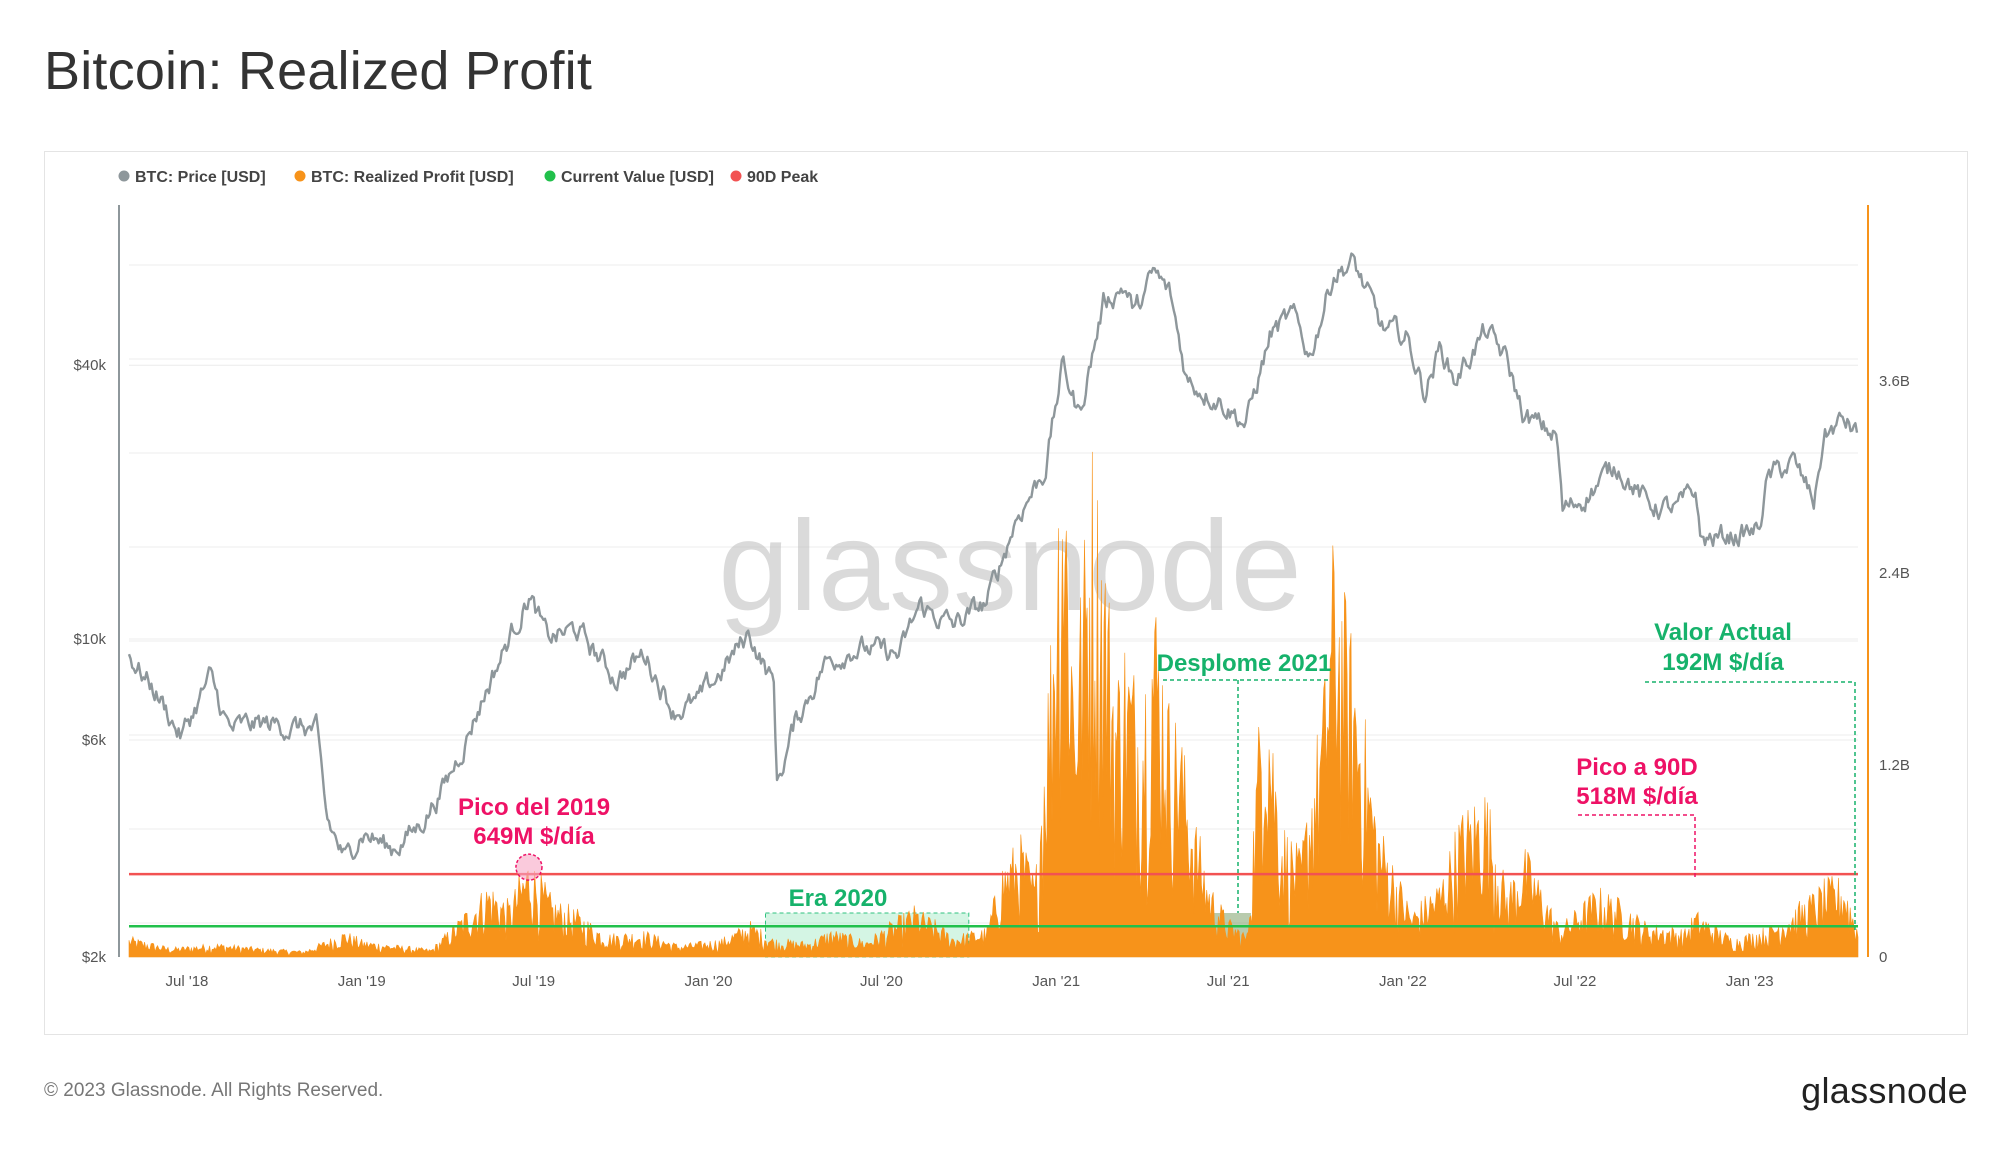  What do you see at coordinates (94, 957) in the screenshot?
I see `left-tick-label: $2k` at bounding box center [94, 957].